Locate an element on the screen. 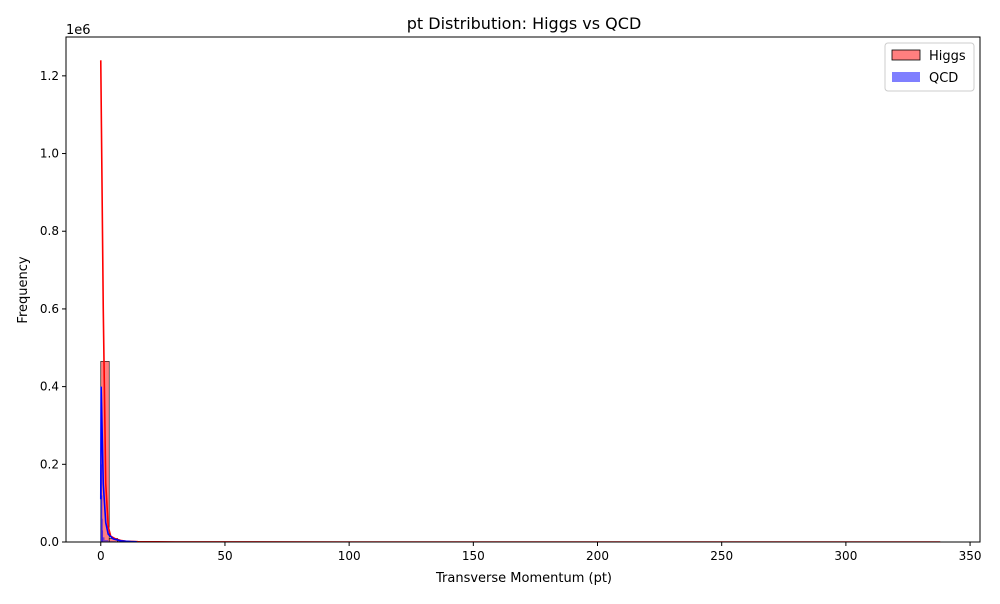 The image size is (1000, 604). x-tick-label: 250 is located at coordinates (721, 556).